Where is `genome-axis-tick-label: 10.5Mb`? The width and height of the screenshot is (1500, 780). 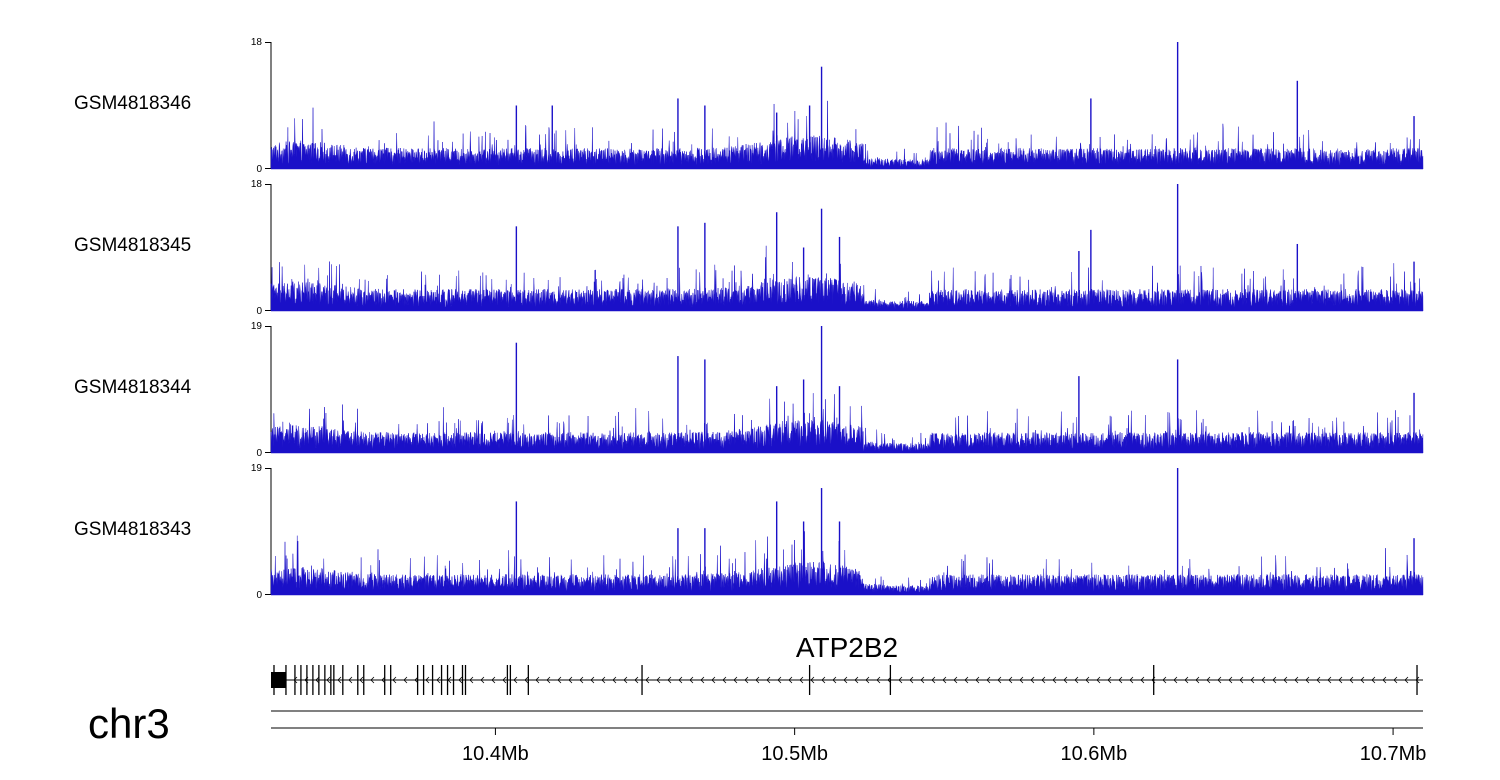 genome-axis-tick-label: 10.5Mb is located at coordinates (794, 754).